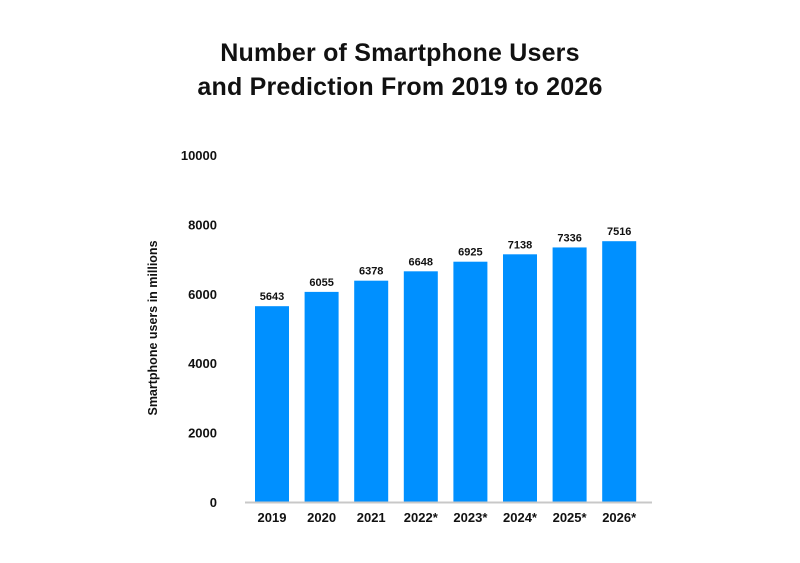 This screenshot has width=800, height=563. What do you see at coordinates (321, 283) in the screenshot?
I see `data-label: 6055` at bounding box center [321, 283].